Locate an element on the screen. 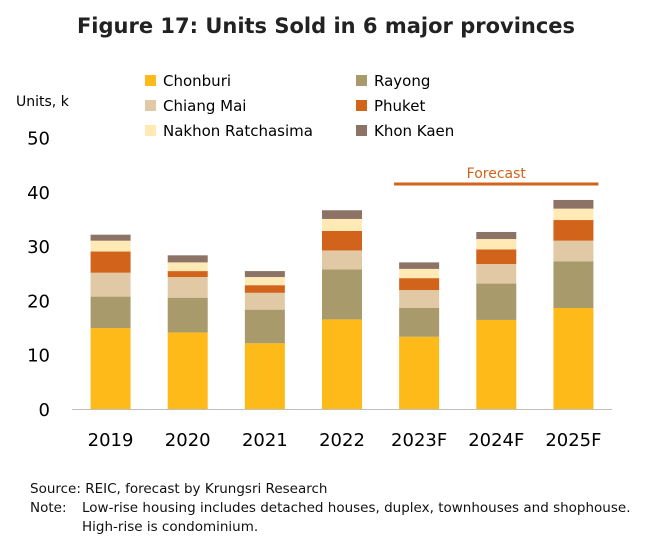 The image size is (652, 550). forecast-label: Forecast is located at coordinates (497, 174).